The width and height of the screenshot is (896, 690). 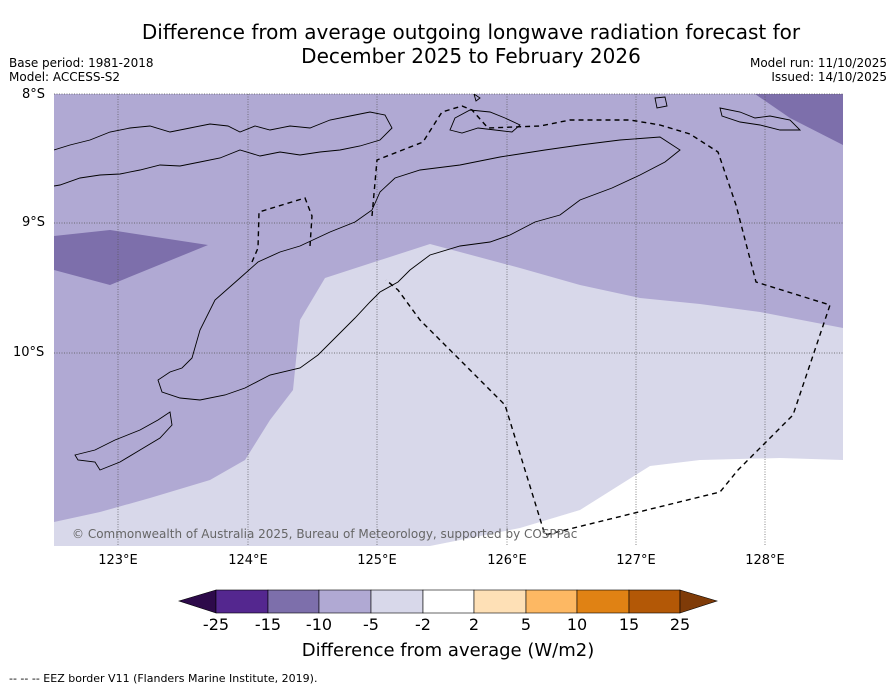 I want to click on colorbar, so click(x=448, y=601).